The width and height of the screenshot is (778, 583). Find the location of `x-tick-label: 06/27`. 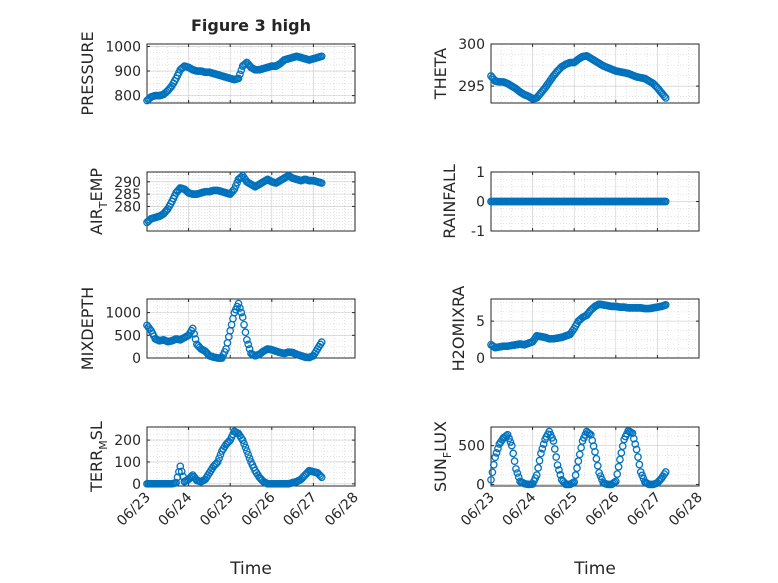

x-tick-label: 06/27 is located at coordinates (300, 510).